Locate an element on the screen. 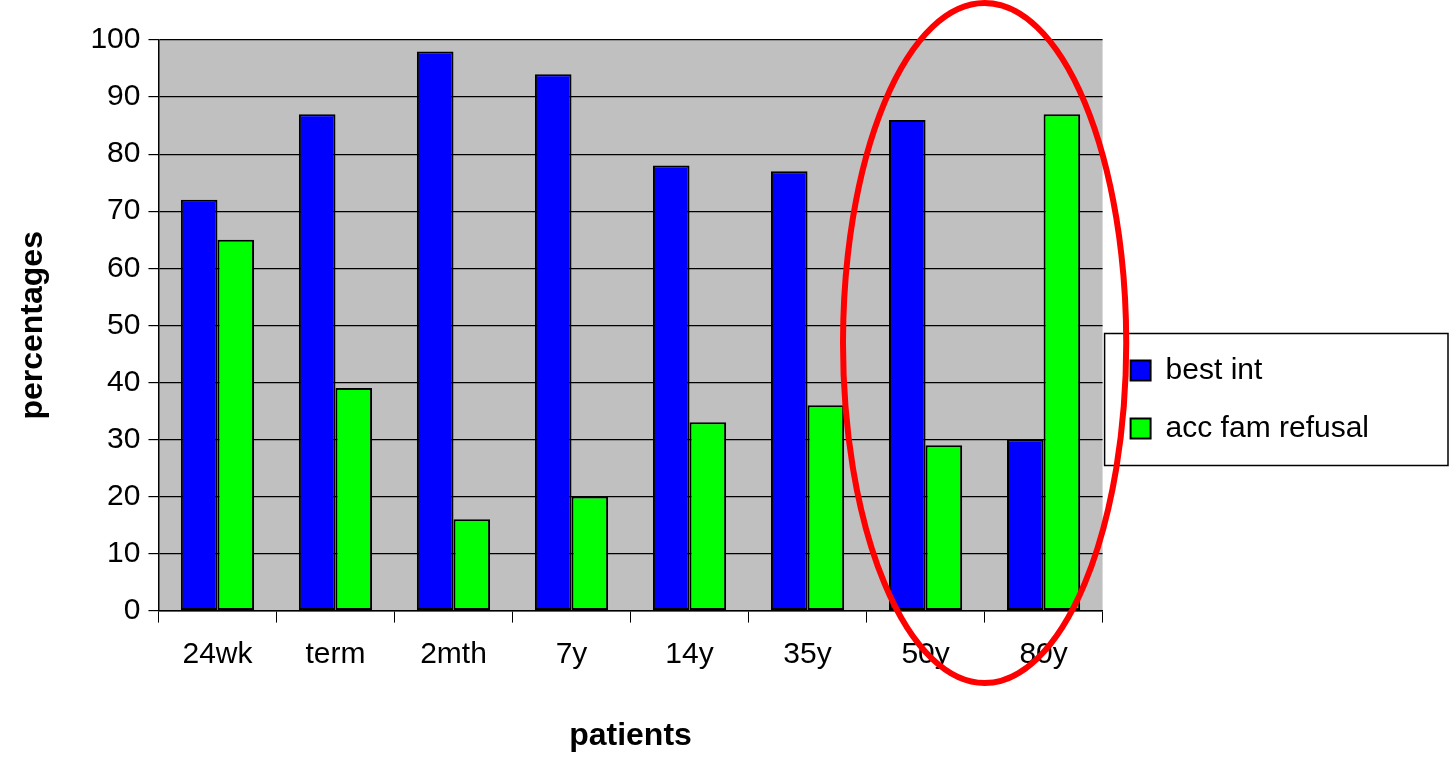 The height and width of the screenshot is (769, 1449). y-tick-label: 60 is located at coordinates (124, 266).